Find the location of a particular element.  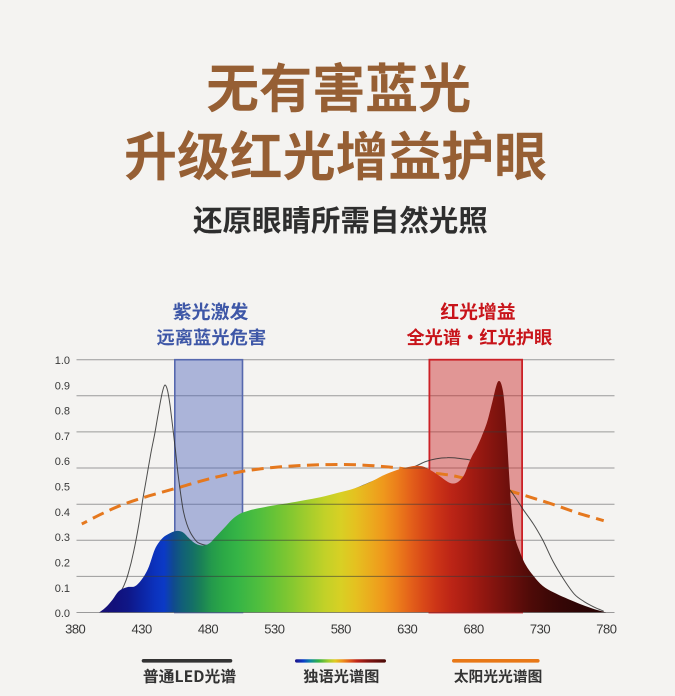

svg-text: 630 is located at coordinates (407, 629).